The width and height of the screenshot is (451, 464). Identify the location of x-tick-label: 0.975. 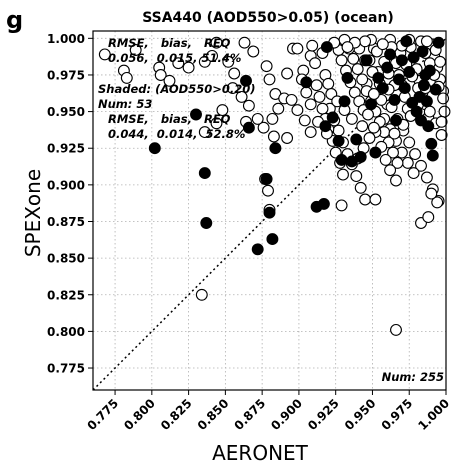
(397, 414).